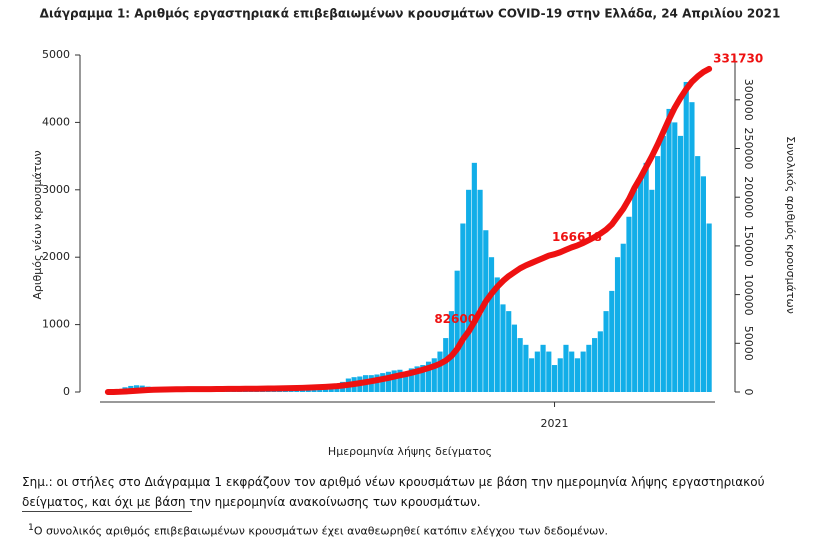 The image size is (827, 548). Describe the element at coordinates (748, 149) in the screenshot. I see `y2-tick-label: 250000` at that location.